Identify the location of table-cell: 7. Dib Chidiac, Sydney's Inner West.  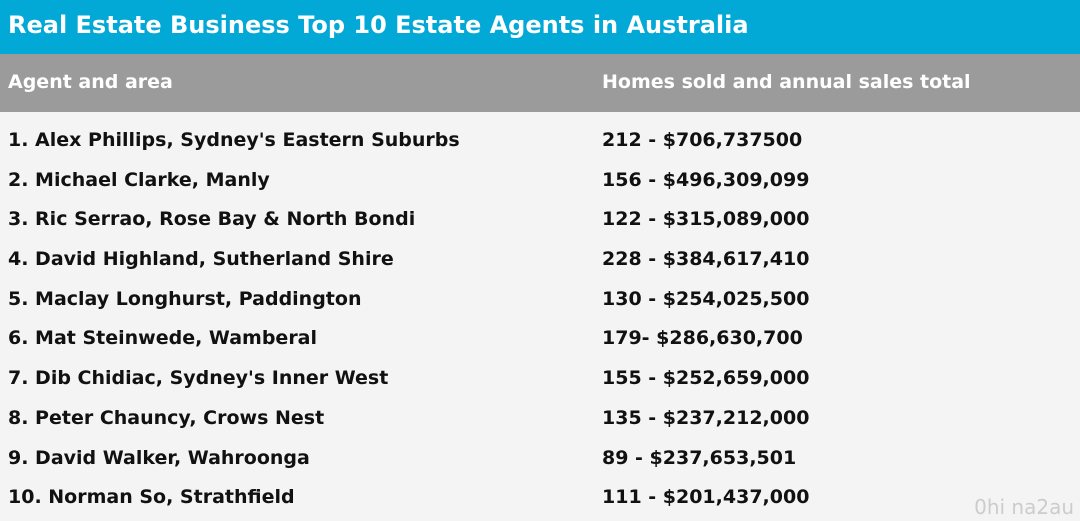
(198, 378).